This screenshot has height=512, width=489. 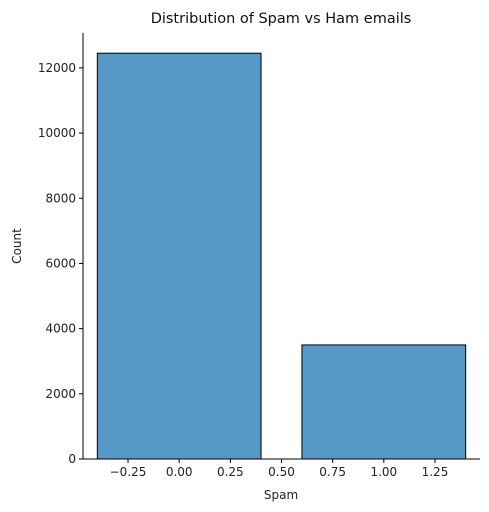 I want to click on x-tick-label: 1.00, so click(x=383, y=472).